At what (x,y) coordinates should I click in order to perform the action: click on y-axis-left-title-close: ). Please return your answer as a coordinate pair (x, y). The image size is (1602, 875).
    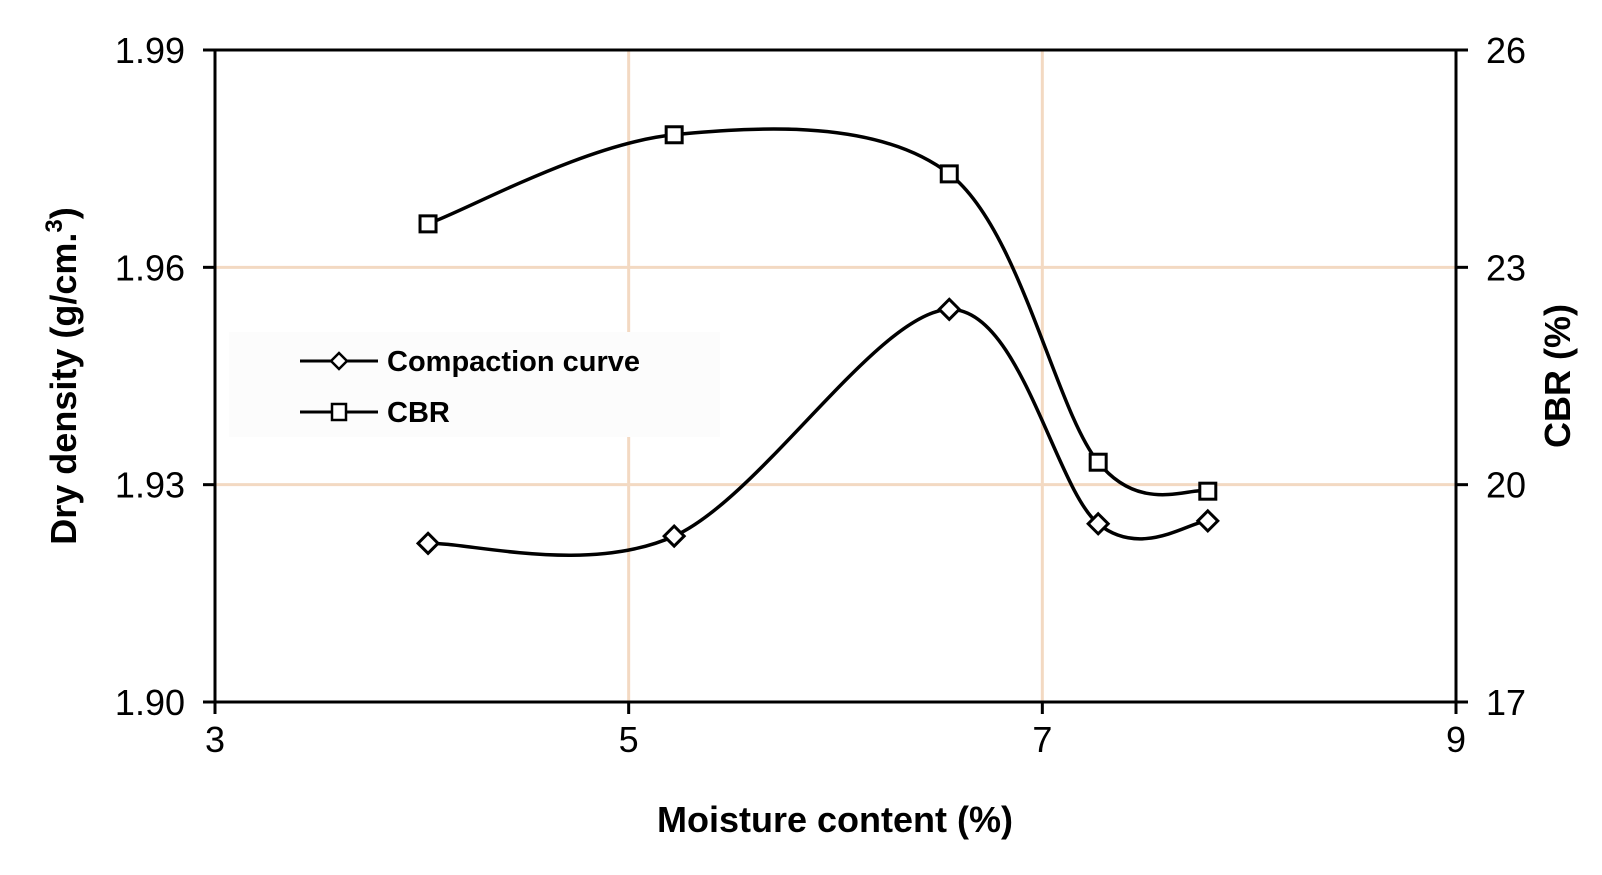
    Looking at the image, I should click on (63, 213).